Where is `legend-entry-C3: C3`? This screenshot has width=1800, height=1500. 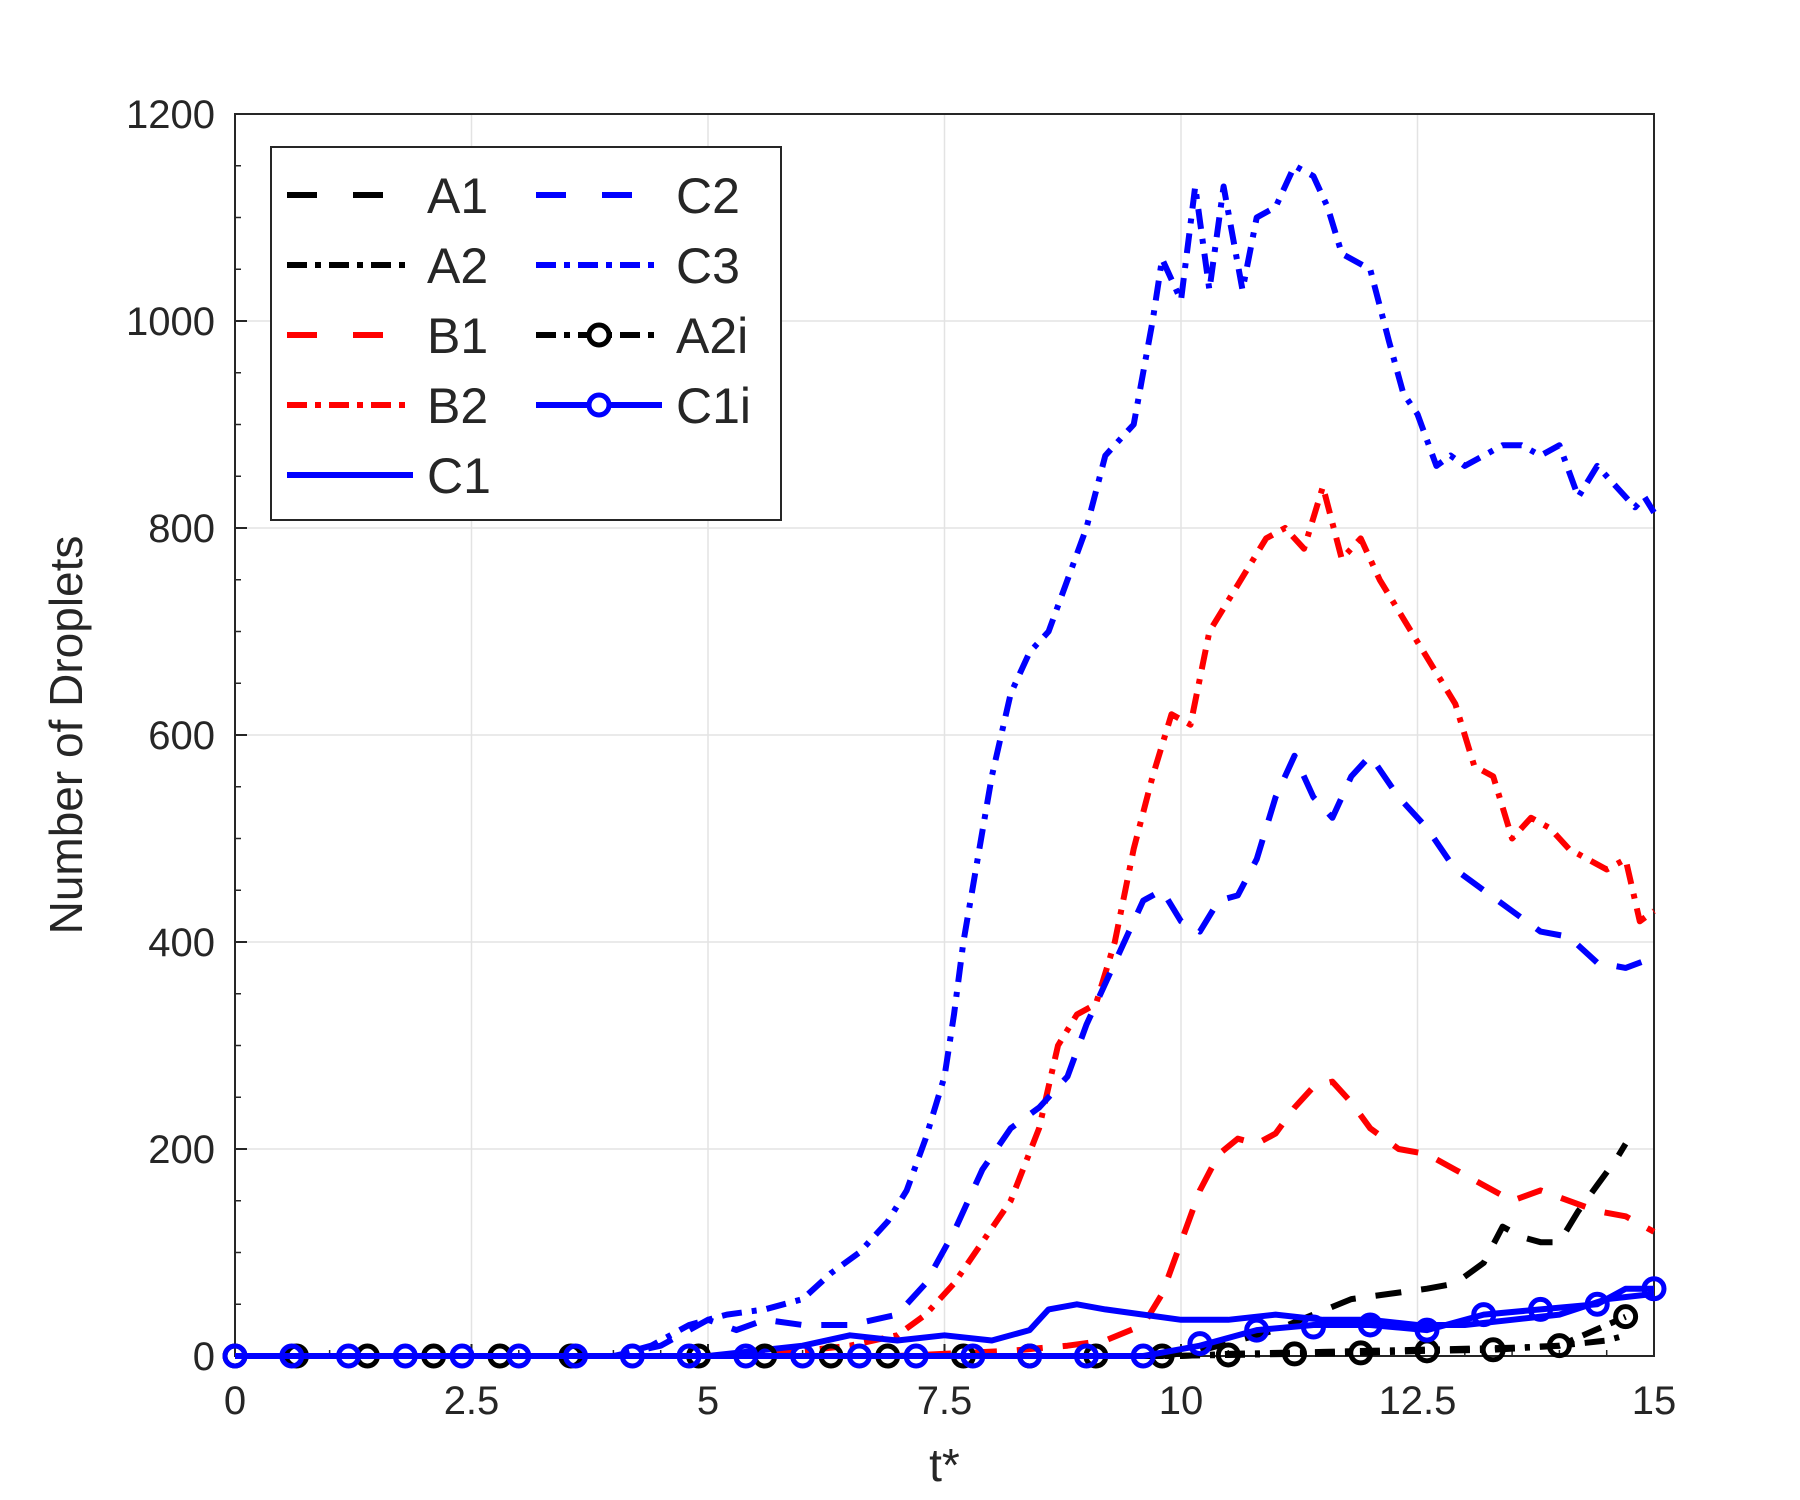 legend-entry-C3: C3 is located at coordinates (638, 266).